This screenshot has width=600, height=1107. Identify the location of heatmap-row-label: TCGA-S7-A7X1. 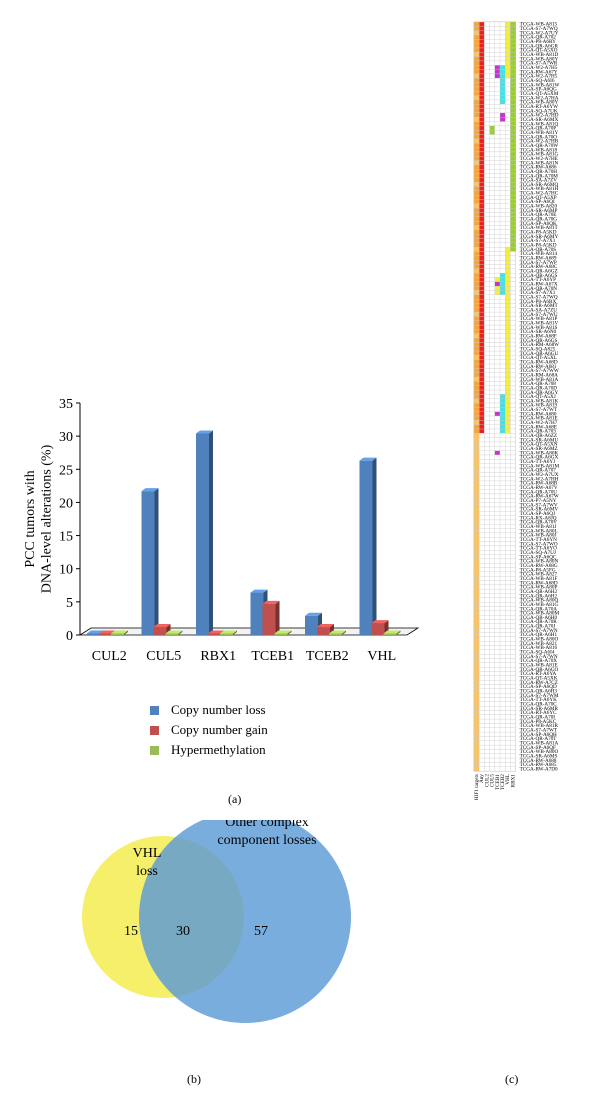
(538, 293).